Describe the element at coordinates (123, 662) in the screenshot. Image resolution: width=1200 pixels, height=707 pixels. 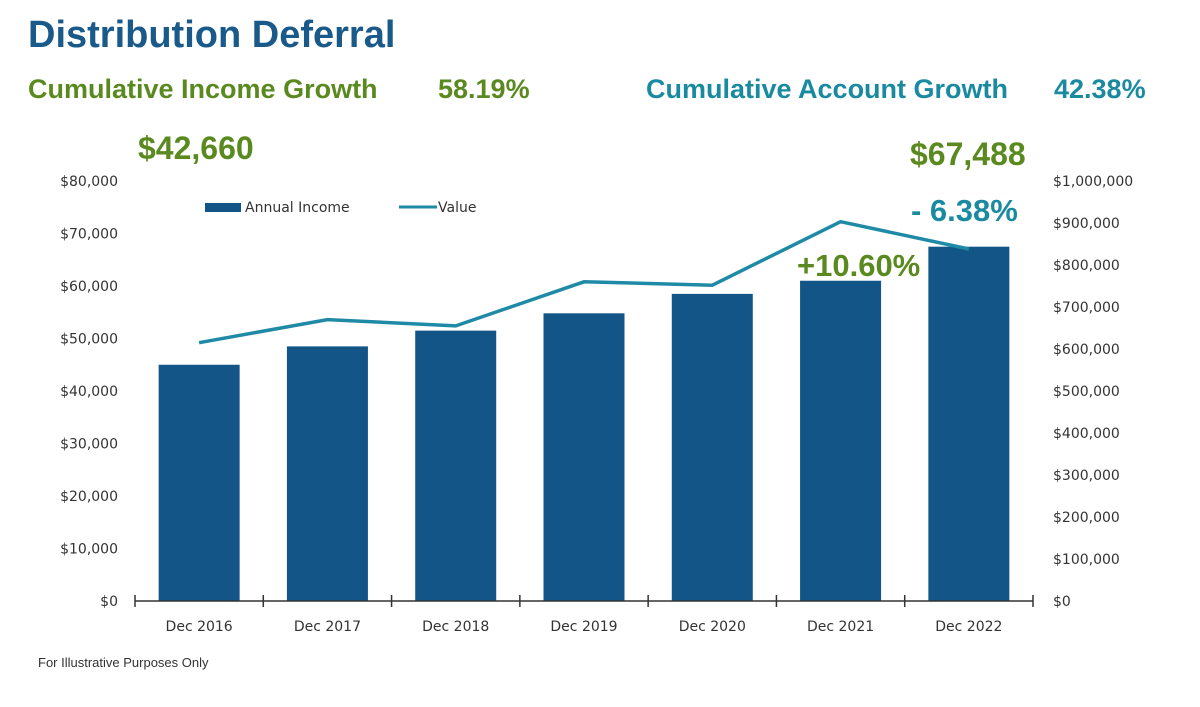
I see `footnote: For Illustrative Purposes Only` at that location.